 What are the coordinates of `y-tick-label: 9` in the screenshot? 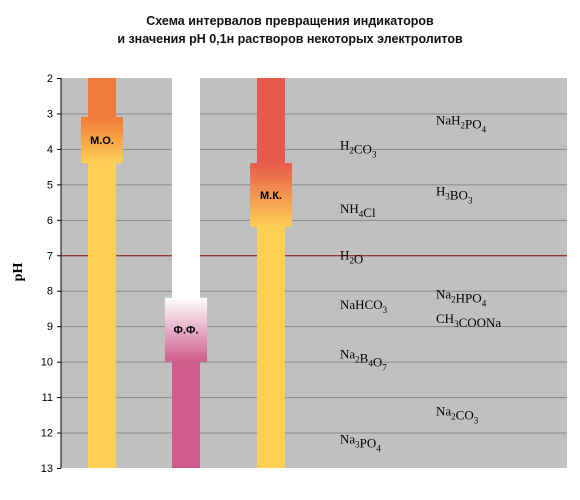 It's located at (50, 327).